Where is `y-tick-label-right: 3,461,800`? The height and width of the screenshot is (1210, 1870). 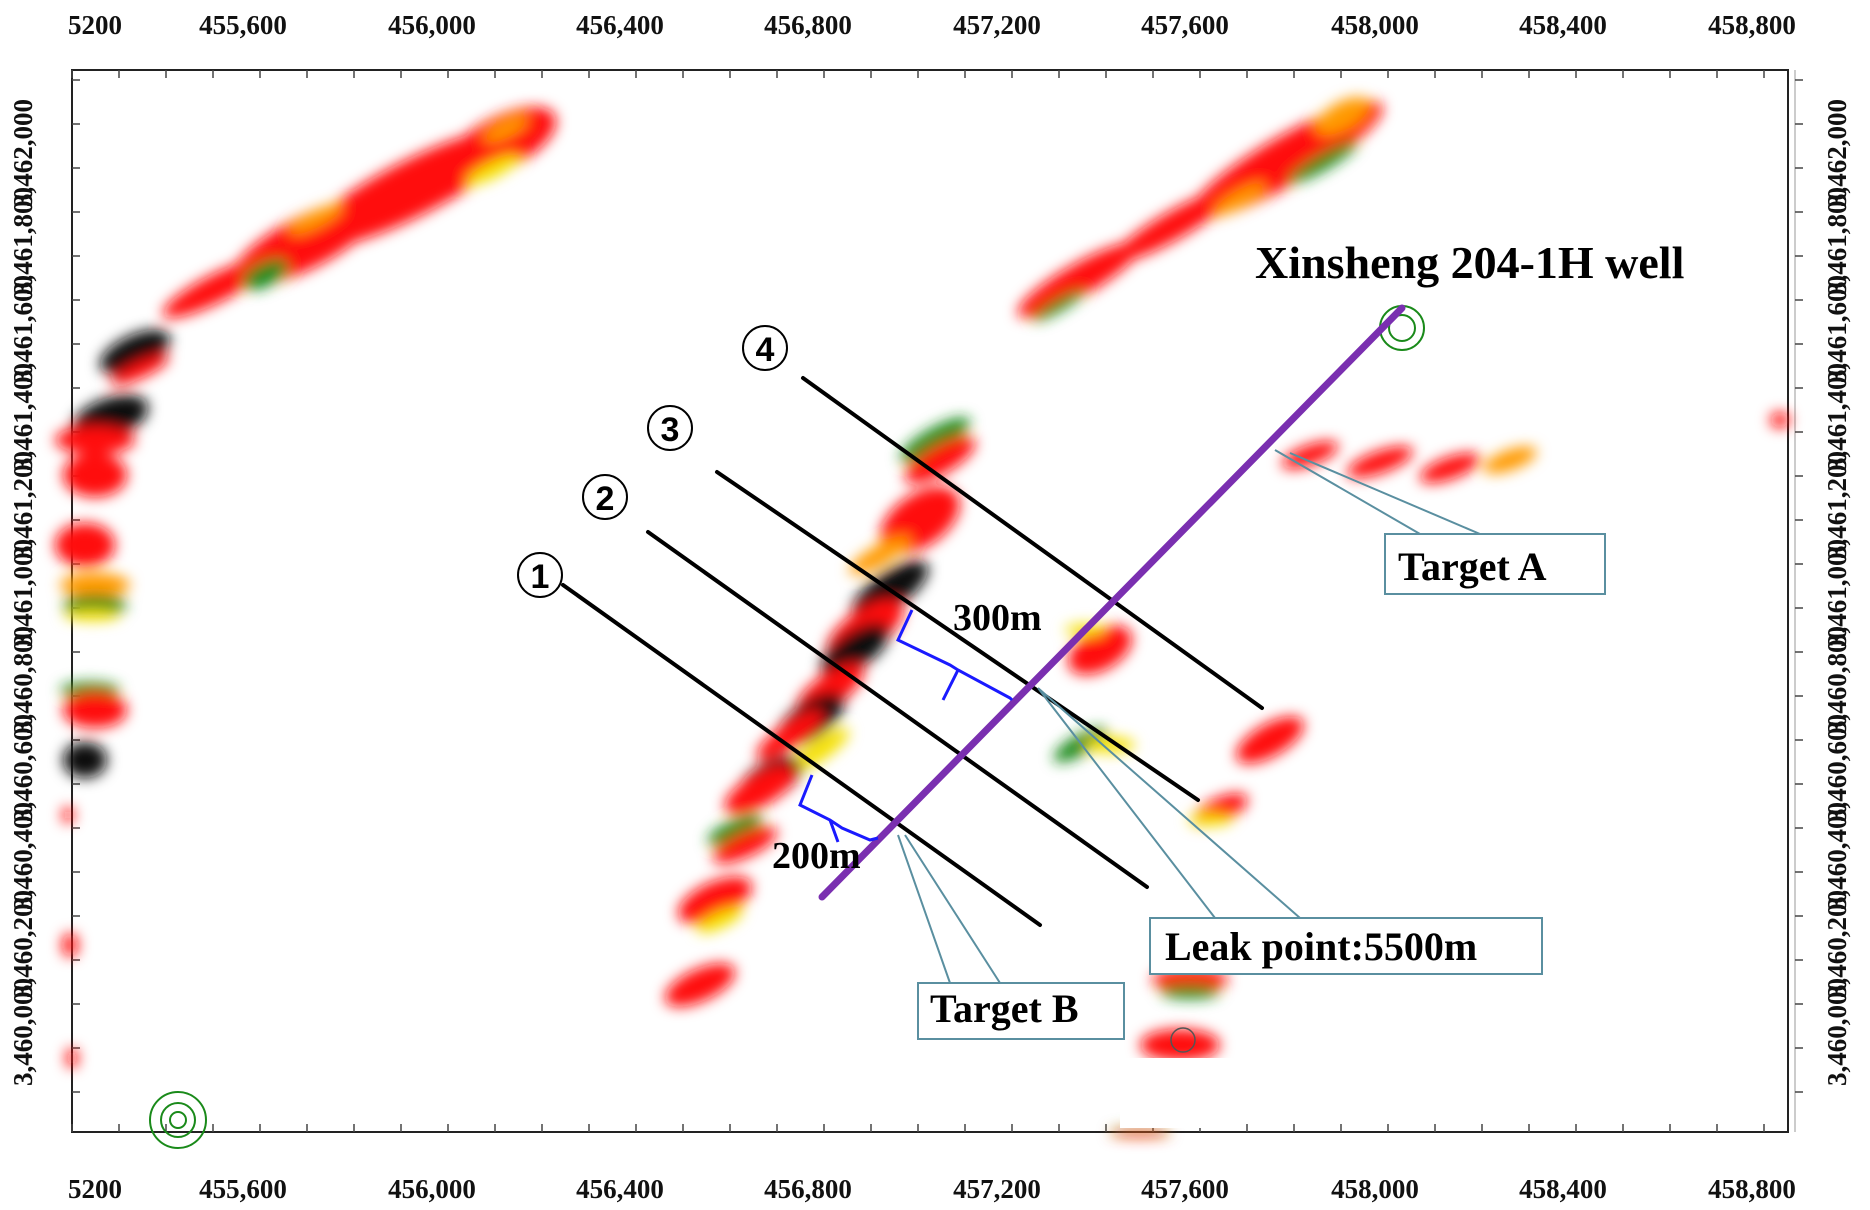
y-tick-label-right: 3,461,800 is located at coordinates (1837, 241).